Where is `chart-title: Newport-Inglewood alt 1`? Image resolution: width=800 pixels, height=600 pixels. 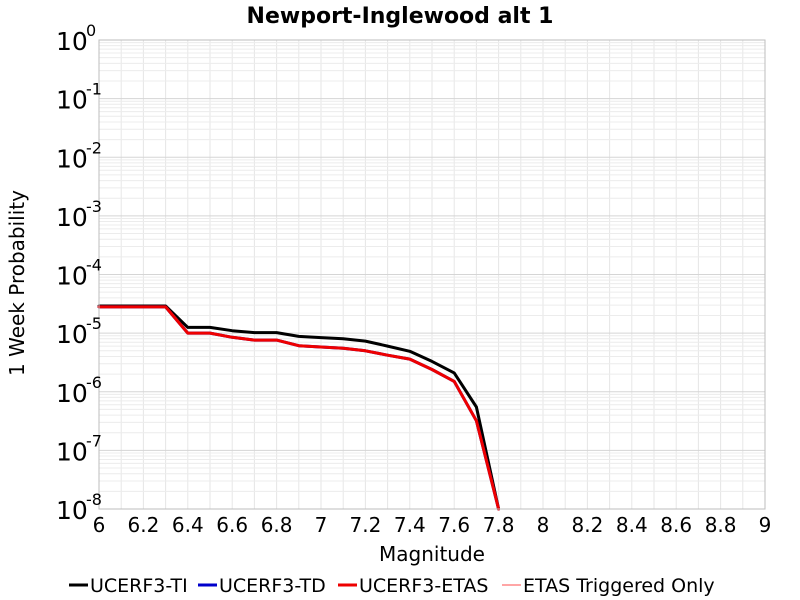 chart-title: Newport-Inglewood alt 1 is located at coordinates (400, 16).